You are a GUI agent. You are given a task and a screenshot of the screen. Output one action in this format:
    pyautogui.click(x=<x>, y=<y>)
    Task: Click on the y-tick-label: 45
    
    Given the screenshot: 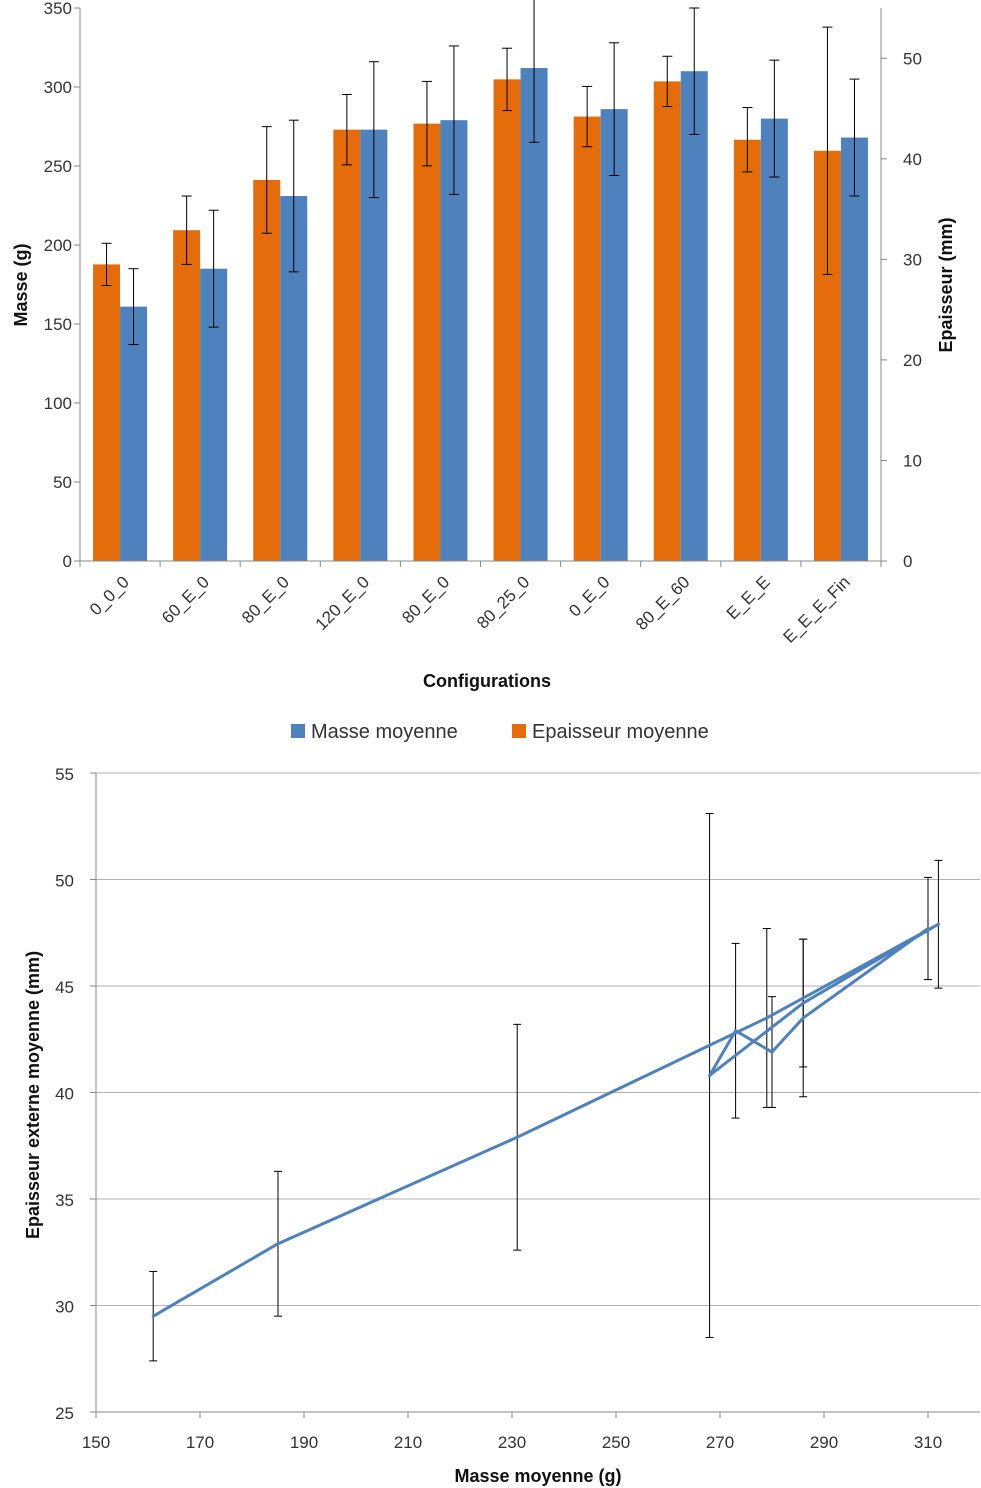 What is the action you would take?
    pyautogui.click(x=64, y=987)
    